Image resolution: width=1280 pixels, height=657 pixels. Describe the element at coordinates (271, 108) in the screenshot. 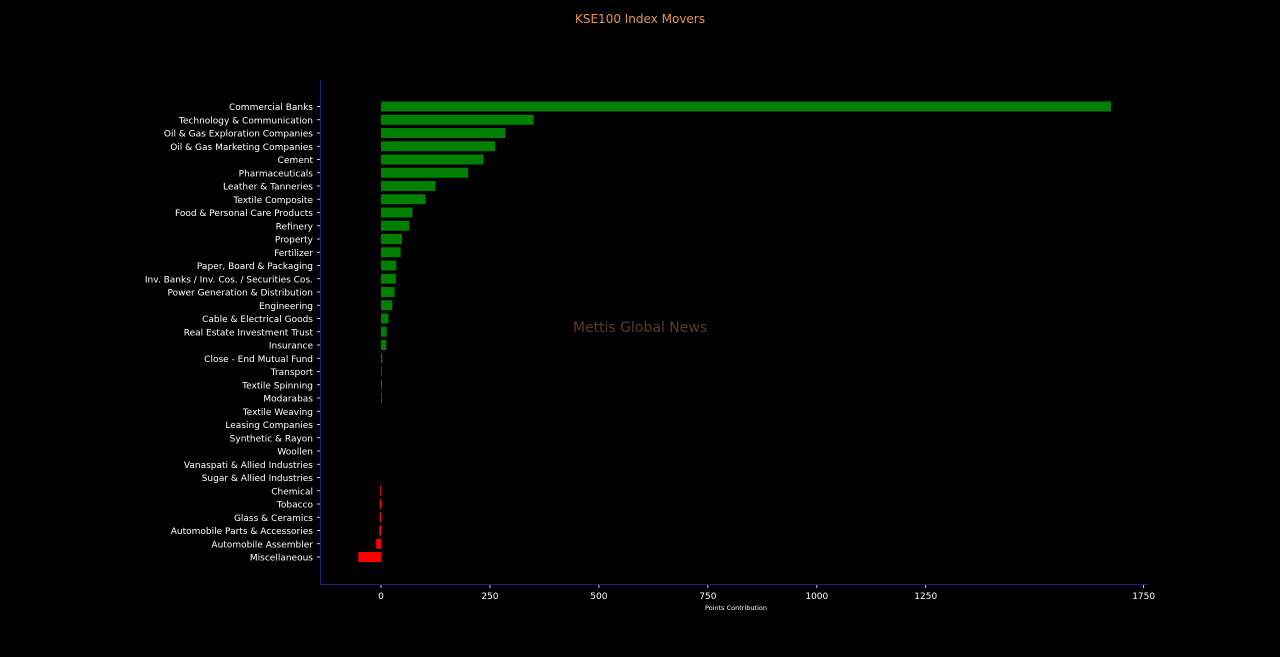

I see `category-label: Commercial Banks` at that location.